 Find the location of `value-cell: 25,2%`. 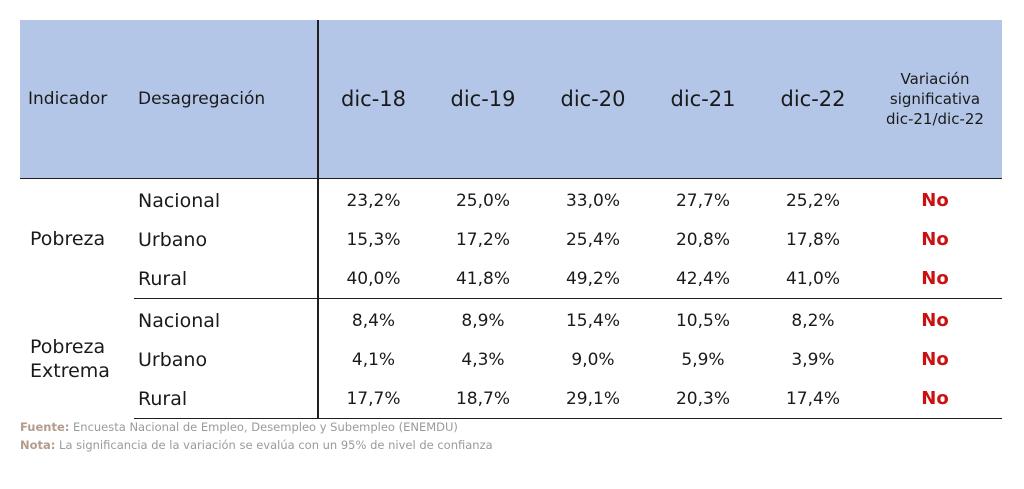

value-cell: 25,2% is located at coordinates (812, 200).